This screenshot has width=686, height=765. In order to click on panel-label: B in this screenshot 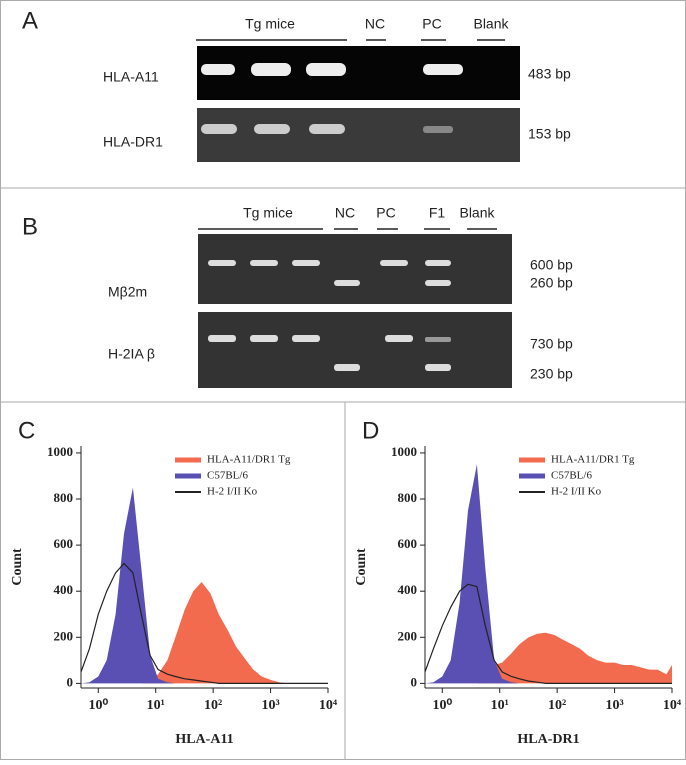, I will do `click(30, 226)`.